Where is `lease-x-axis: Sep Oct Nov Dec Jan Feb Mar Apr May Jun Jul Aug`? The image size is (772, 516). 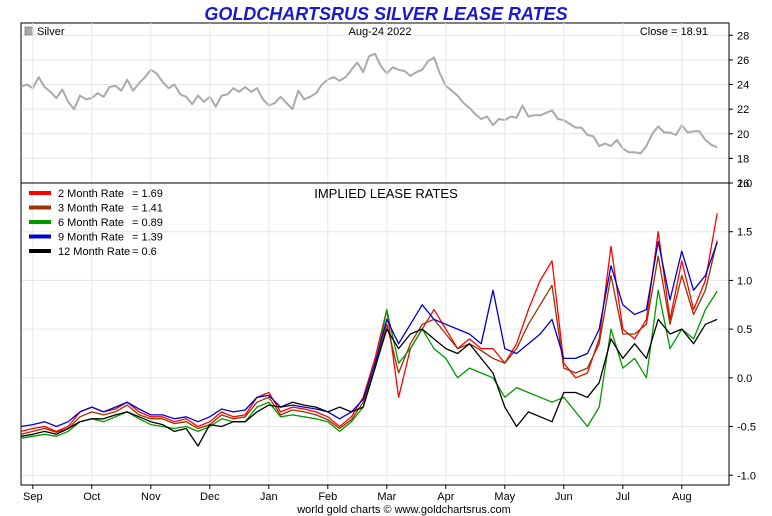 lease-x-axis: Sep Oct Nov Dec Jan Feb Mar Apr May Jun Jul Aug is located at coordinates (357, 494).